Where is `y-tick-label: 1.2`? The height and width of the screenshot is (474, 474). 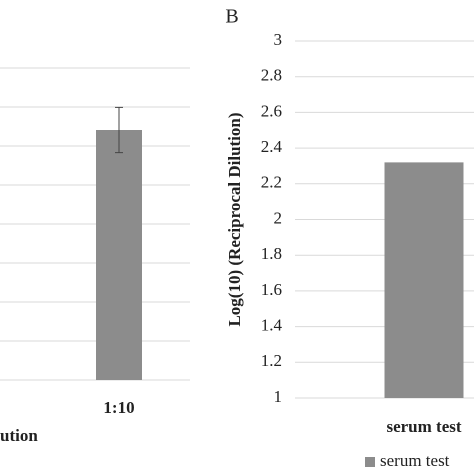
y-tick-label: 1.2 is located at coordinates (271, 360).